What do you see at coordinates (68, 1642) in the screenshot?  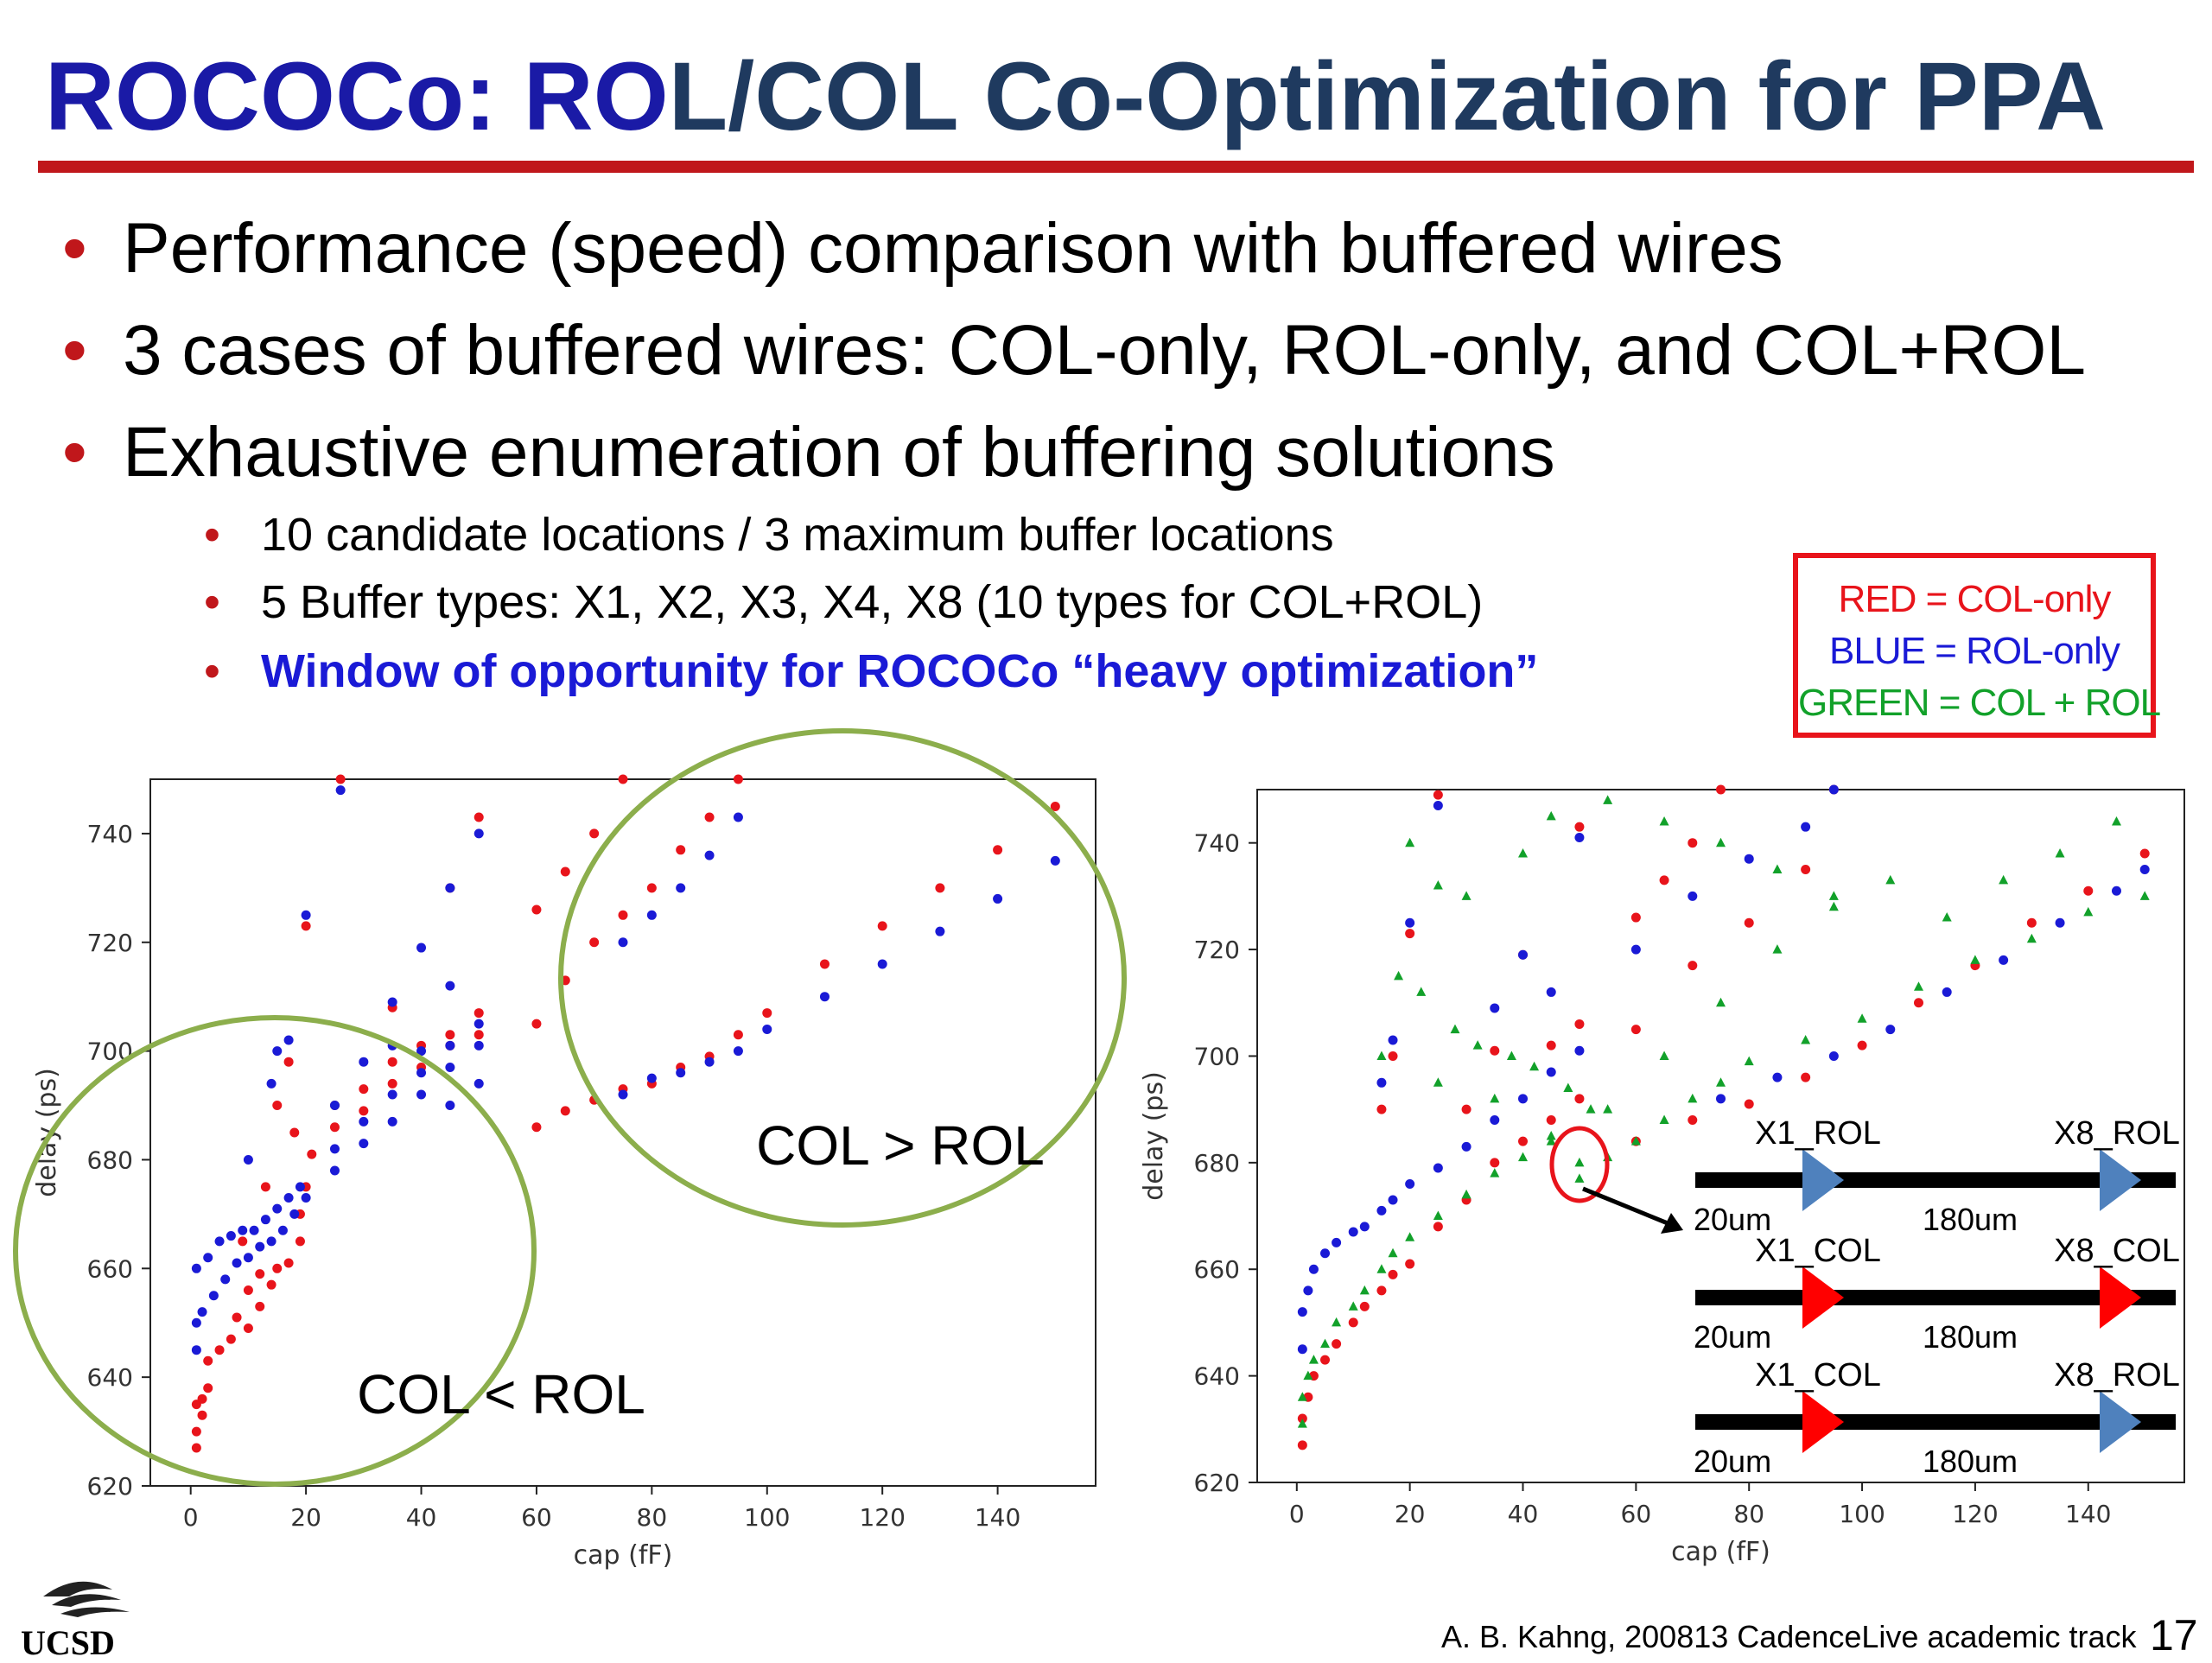 I see `ucsd-logo-text: UCSD` at bounding box center [68, 1642].